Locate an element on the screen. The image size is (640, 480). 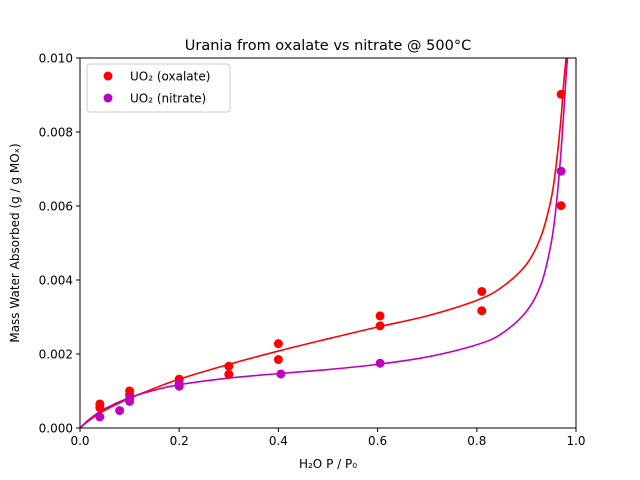
y-tick-label: 0.000 is located at coordinates (56, 429).